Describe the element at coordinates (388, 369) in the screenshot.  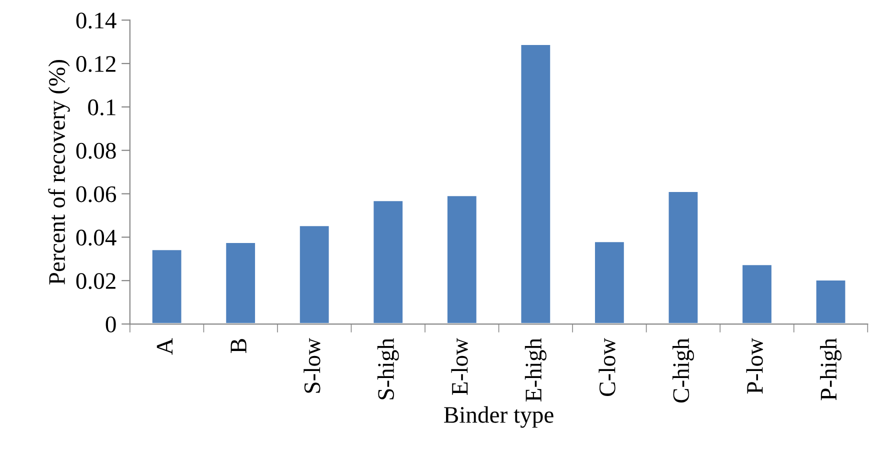
I see `x-tick-label: S-high` at that location.